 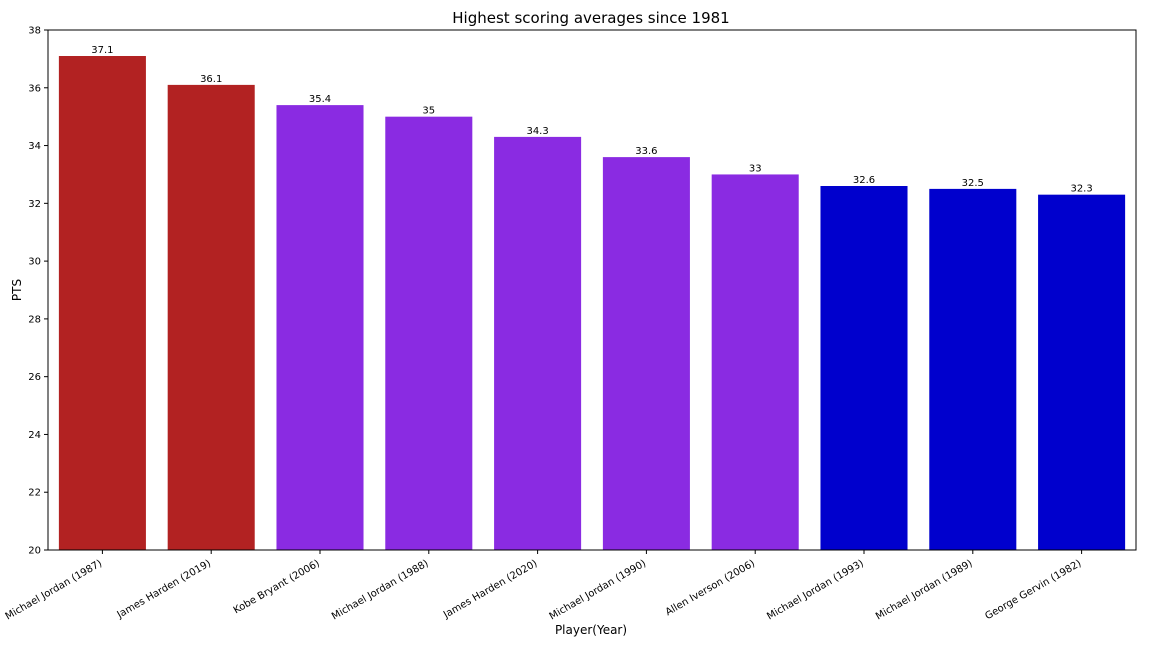 What do you see at coordinates (34, 377) in the screenshot?
I see `y-tick-label: 26` at bounding box center [34, 377].